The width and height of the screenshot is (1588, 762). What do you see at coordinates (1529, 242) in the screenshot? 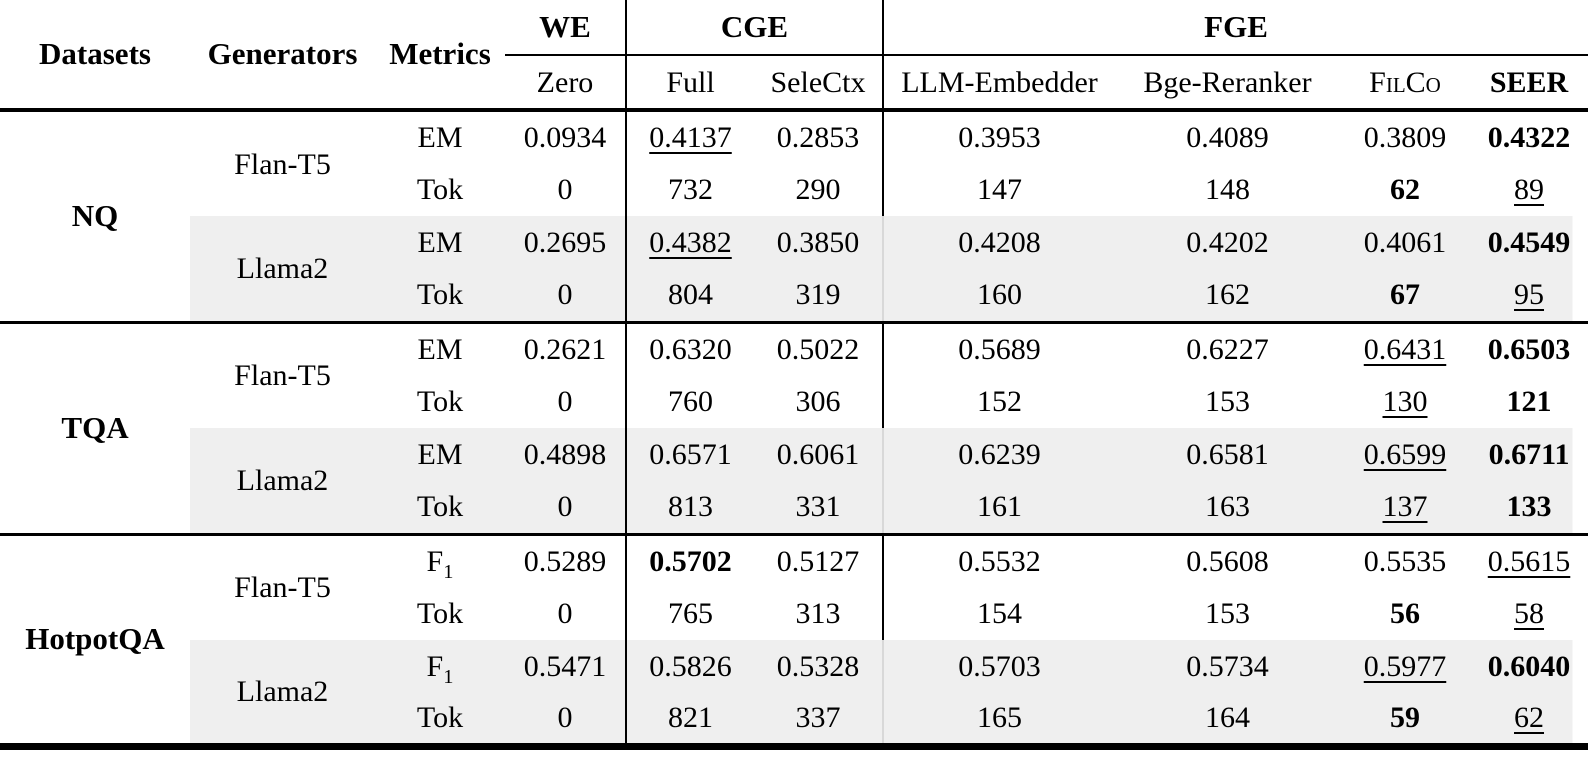
I see `value-cell: 0.4549` at bounding box center [1529, 242].